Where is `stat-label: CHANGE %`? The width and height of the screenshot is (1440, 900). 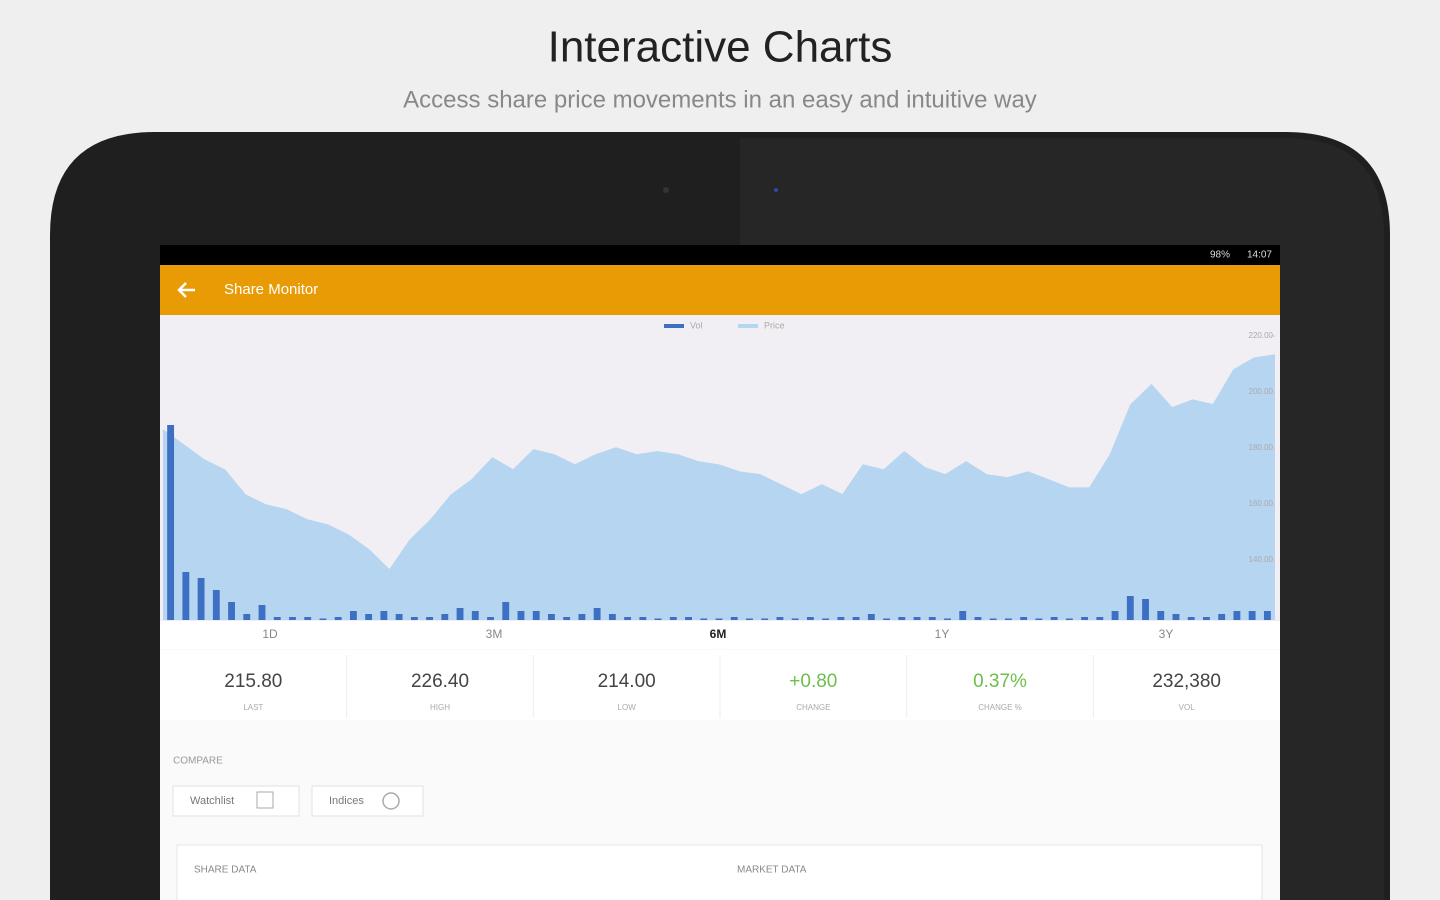
stat-label: CHANGE % is located at coordinates (1000, 707).